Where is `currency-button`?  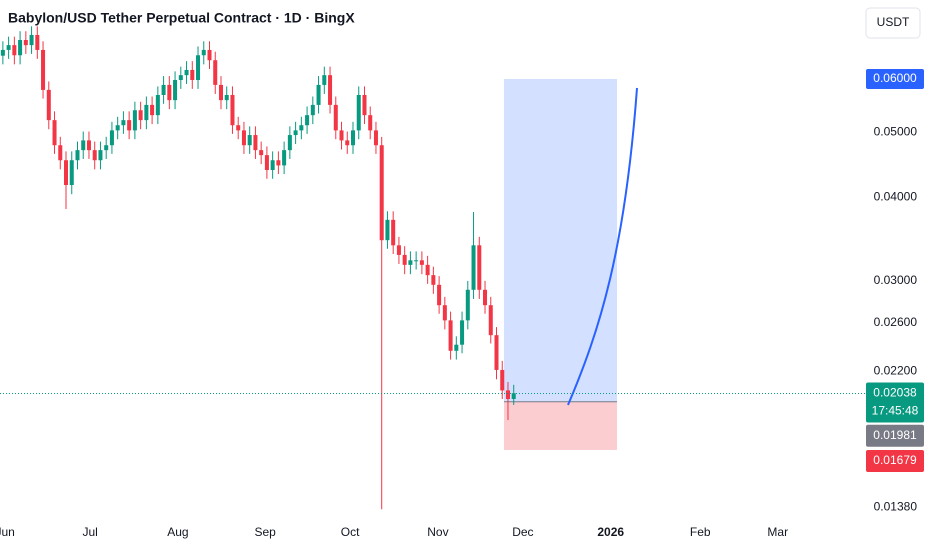
currency-button is located at coordinates (893, 23).